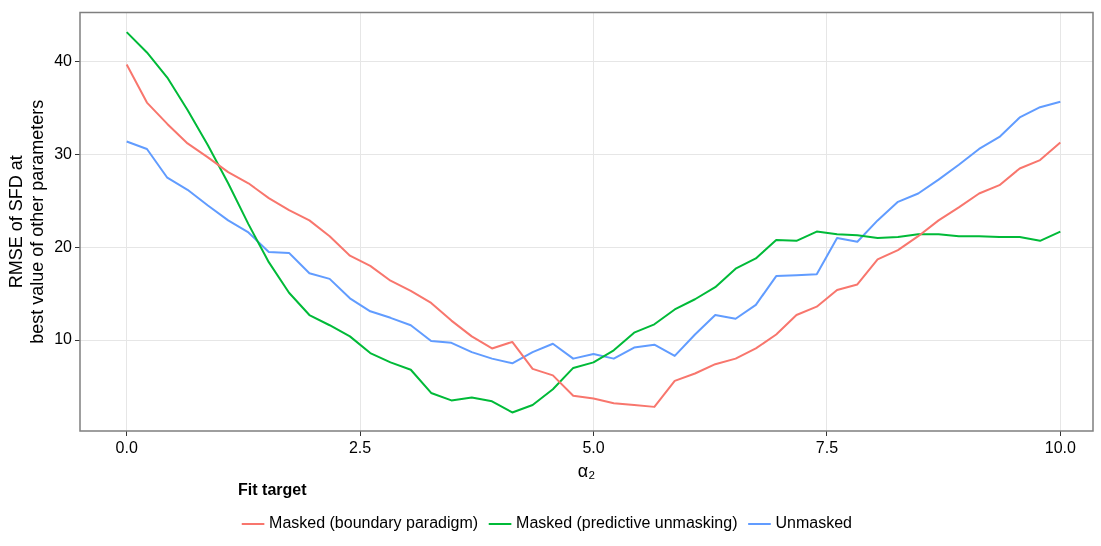 The height and width of the screenshot is (546, 1101). Describe the element at coordinates (586, 470) in the screenshot. I see `x-axis-title: α₂` at that location.